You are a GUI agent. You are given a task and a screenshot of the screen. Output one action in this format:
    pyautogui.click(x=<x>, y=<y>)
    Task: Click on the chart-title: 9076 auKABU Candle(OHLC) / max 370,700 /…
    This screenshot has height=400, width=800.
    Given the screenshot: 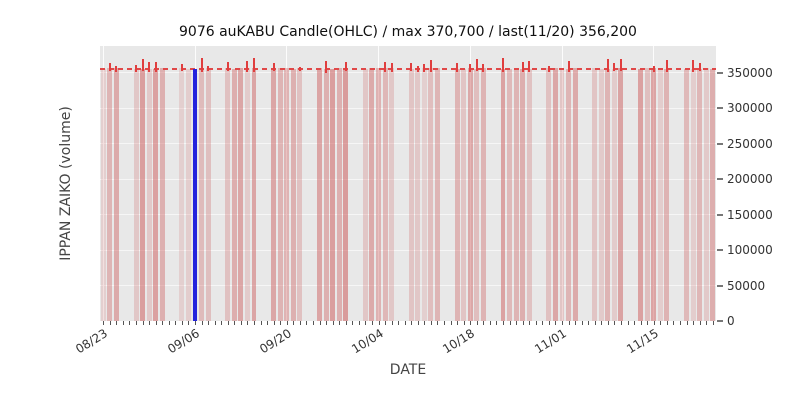 What is the action you would take?
    pyautogui.click(x=408, y=32)
    